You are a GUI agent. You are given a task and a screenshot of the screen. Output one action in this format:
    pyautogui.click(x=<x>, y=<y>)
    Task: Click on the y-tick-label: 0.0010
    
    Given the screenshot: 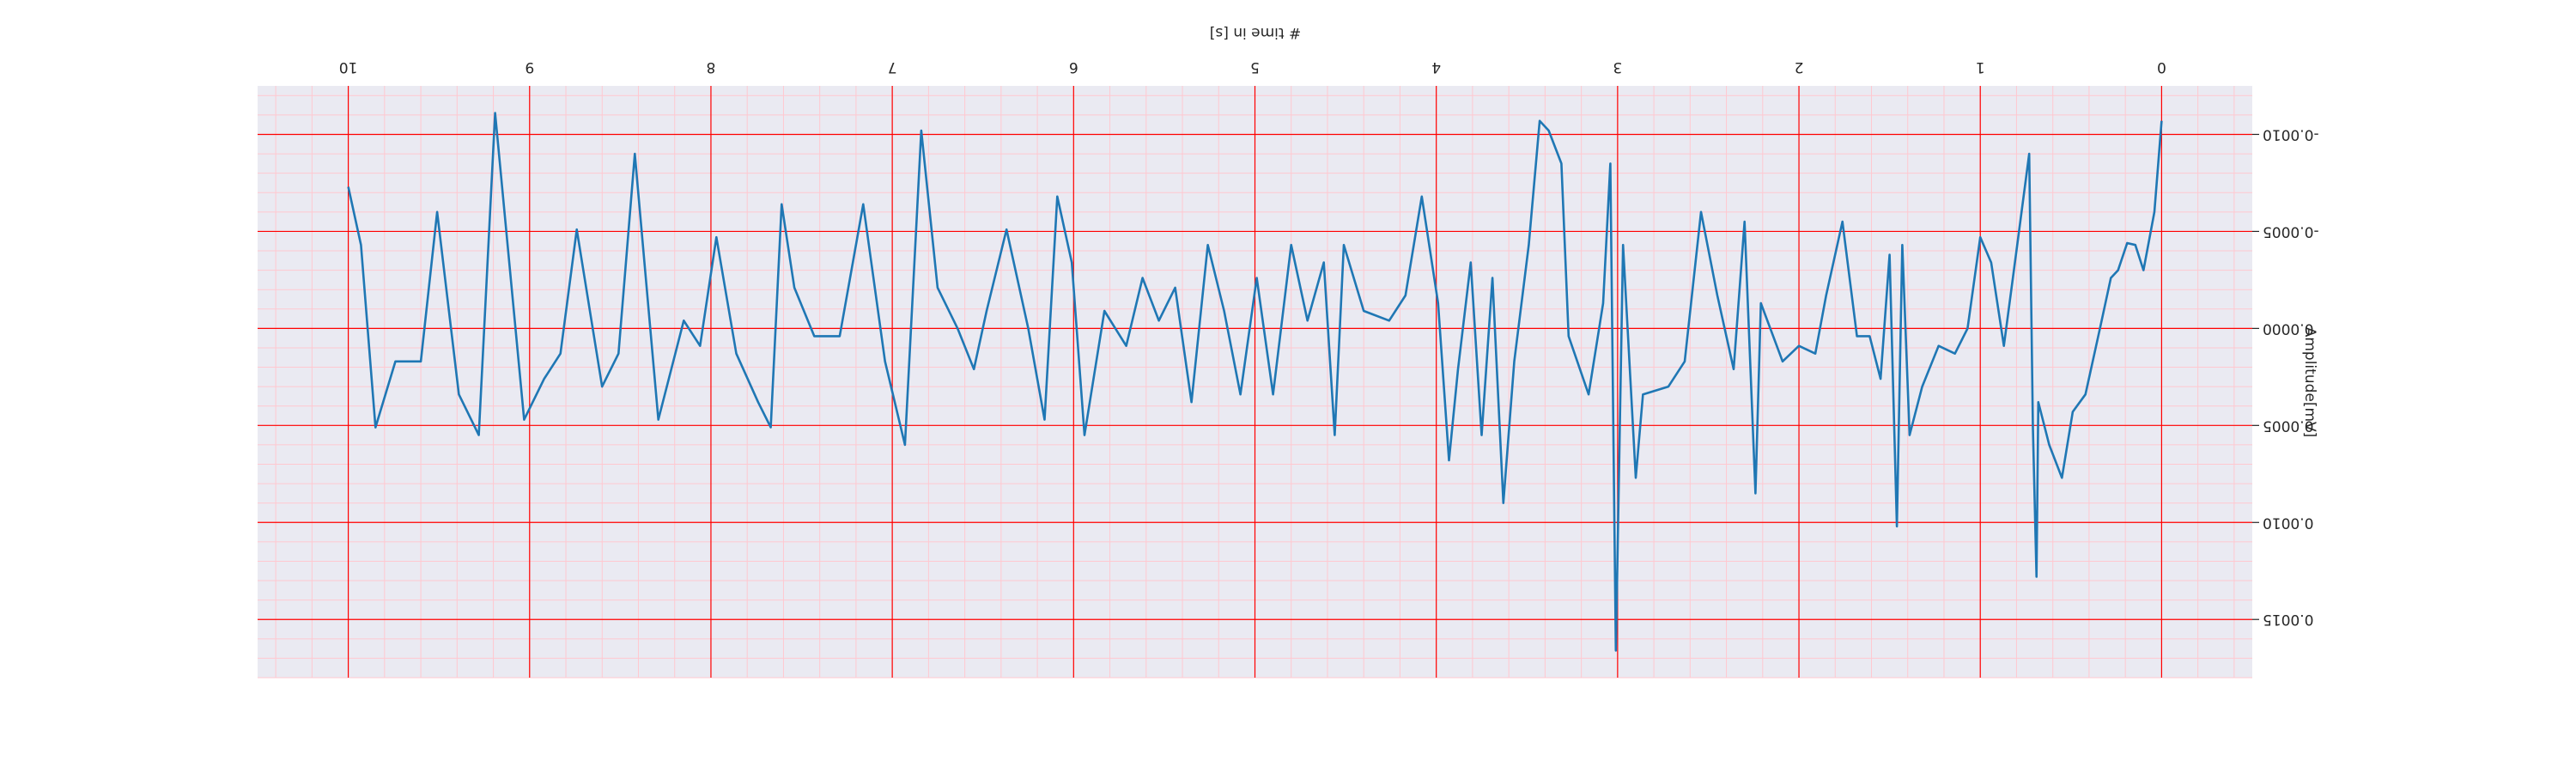 What is the action you would take?
    pyautogui.click(x=2288, y=522)
    